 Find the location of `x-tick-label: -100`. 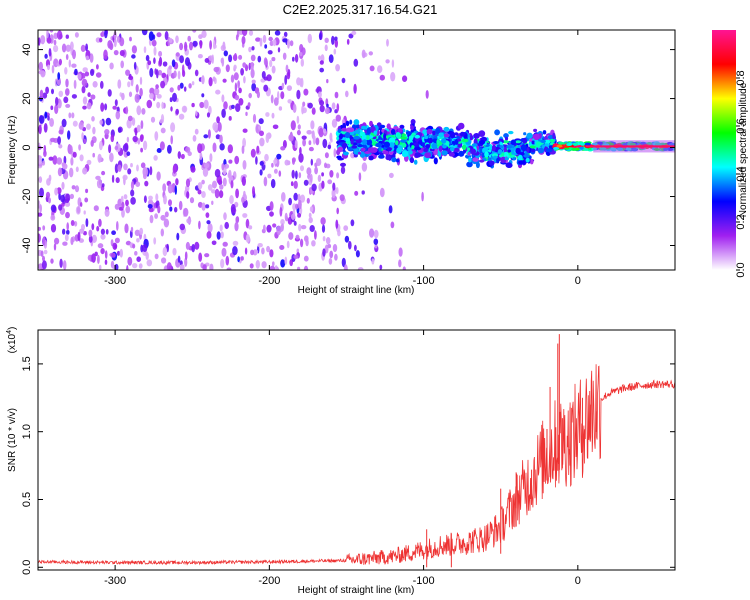

x-tick-label: -100 is located at coordinates (424, 581).